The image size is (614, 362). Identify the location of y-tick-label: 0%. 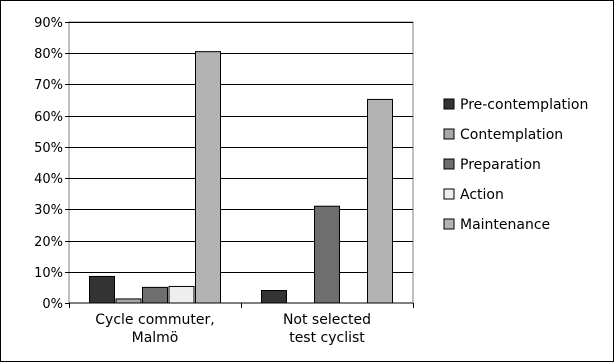
(52, 304).